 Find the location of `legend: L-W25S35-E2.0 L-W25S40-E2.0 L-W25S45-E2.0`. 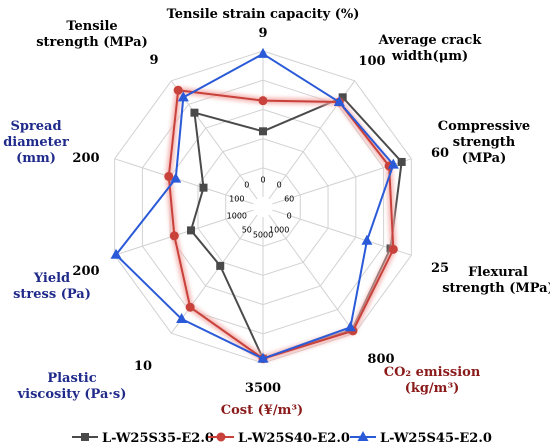

legend: L-W25S35-E2.0 L-W25S40-E2.0 L-W25S45-E2.0 is located at coordinates (282, 438).